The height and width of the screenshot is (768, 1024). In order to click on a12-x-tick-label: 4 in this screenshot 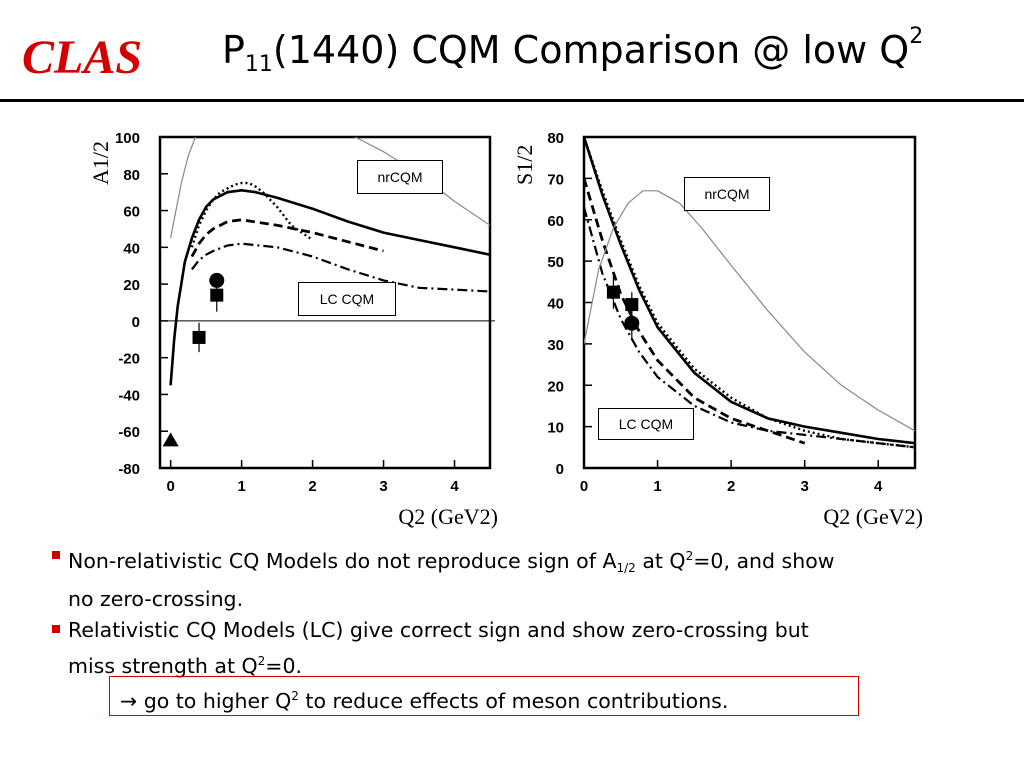, I will do `click(454, 486)`.